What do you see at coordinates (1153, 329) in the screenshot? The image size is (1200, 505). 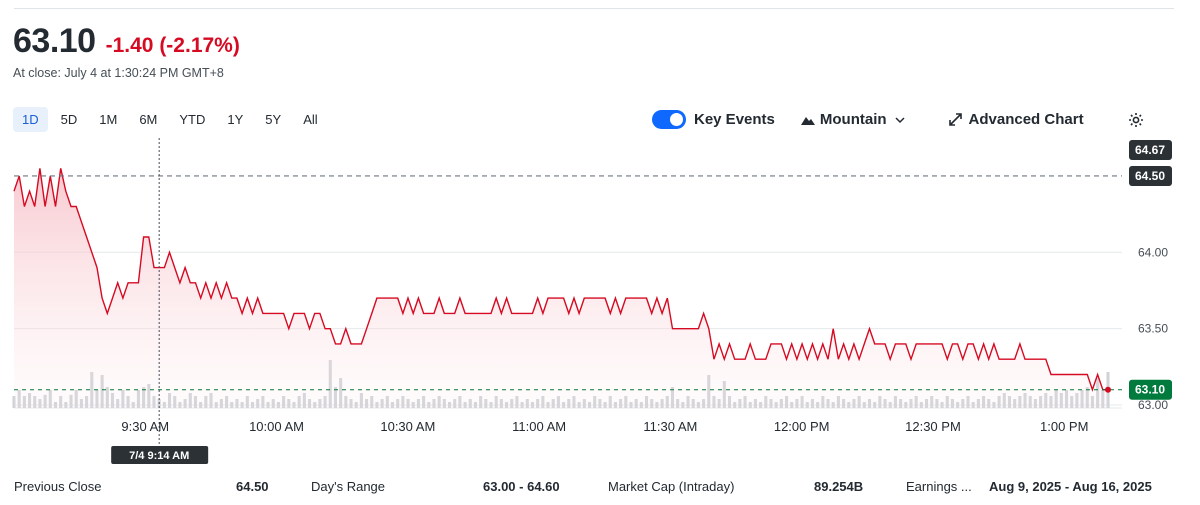 I see `y-tick-label: 63.50` at bounding box center [1153, 329].